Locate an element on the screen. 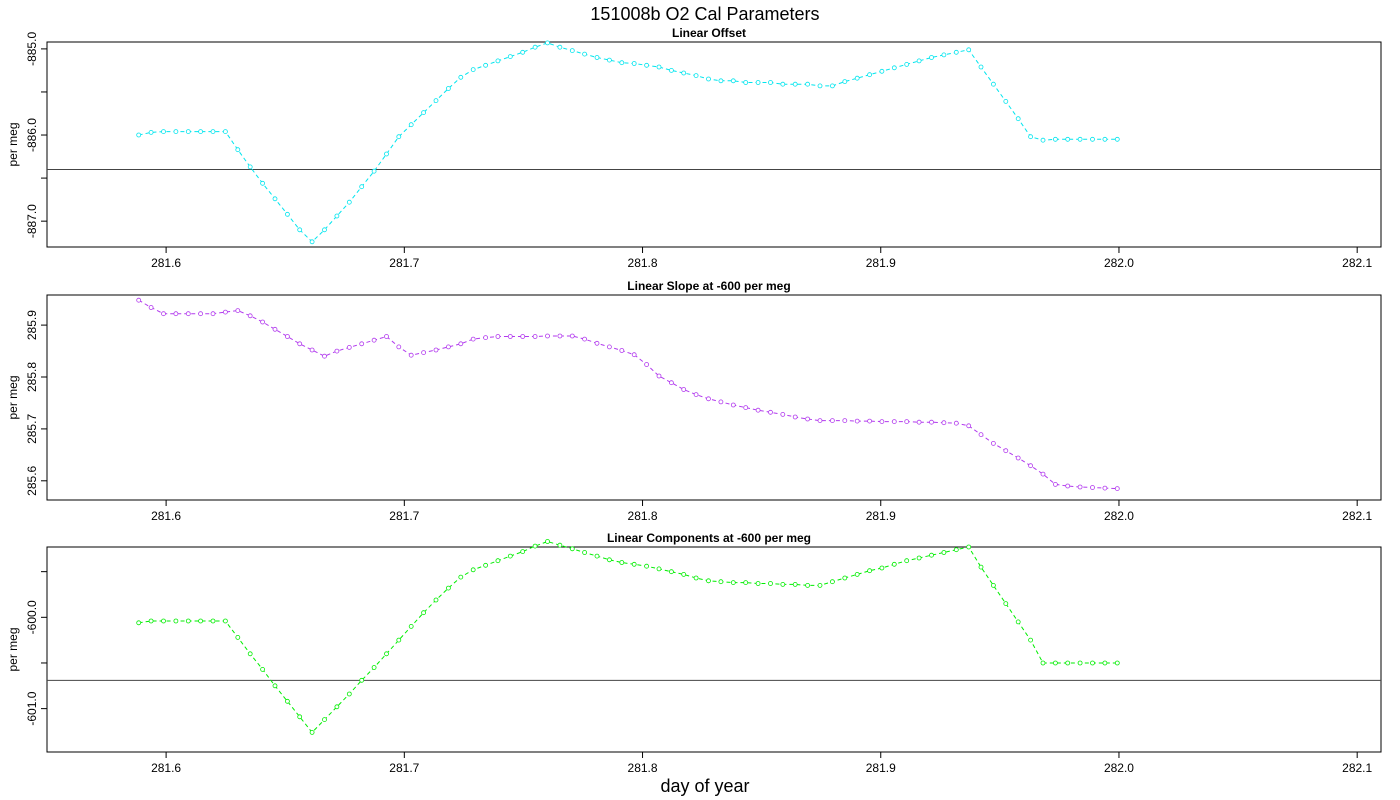  y-tick-label: -885.0 is located at coordinates (32, 49).